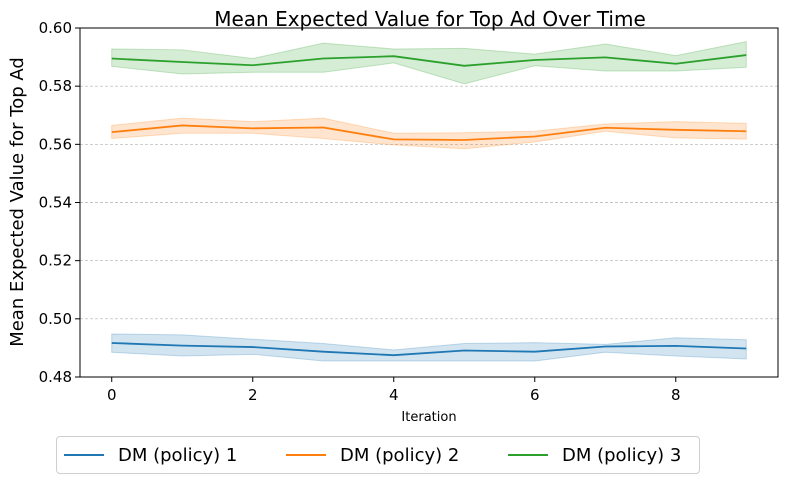 This screenshot has height=482, width=788. What do you see at coordinates (400, 455) in the screenshot?
I see `legend-label: DM (policy) 2` at bounding box center [400, 455].